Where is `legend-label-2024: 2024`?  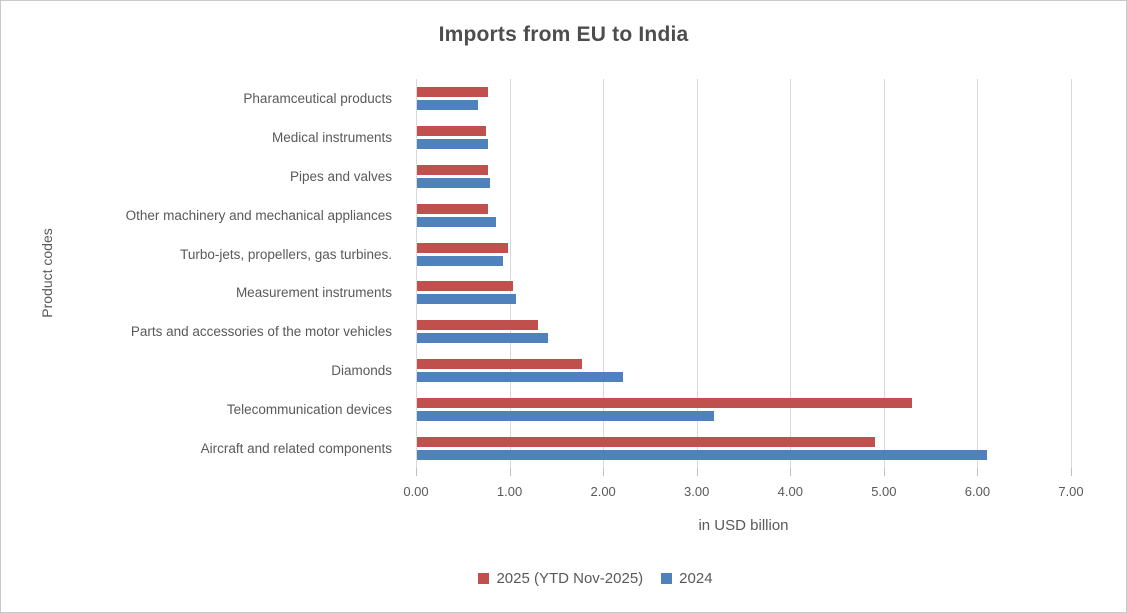
legend-label-2024: 2024 is located at coordinates (696, 578).